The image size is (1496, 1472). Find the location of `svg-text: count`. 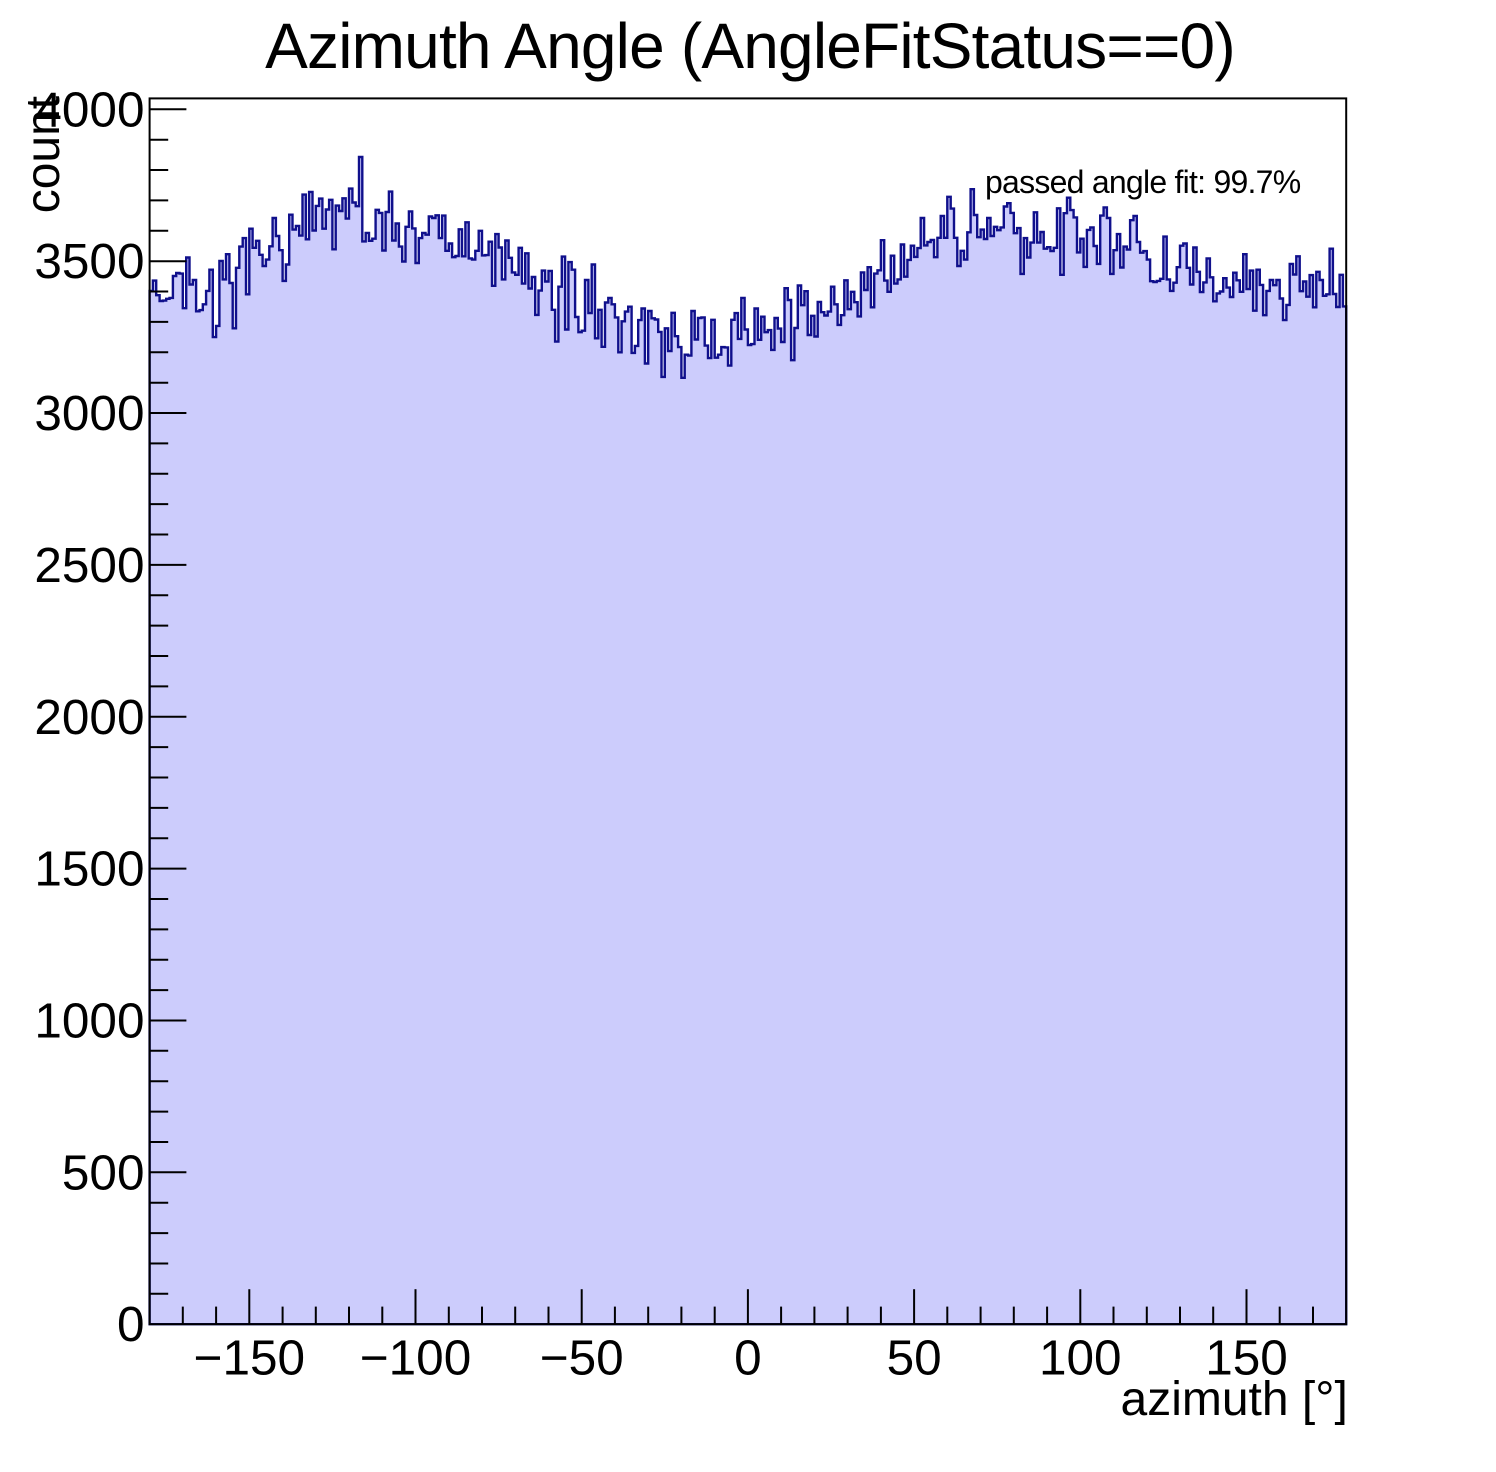

svg-text: count is located at coordinates (43, 154).